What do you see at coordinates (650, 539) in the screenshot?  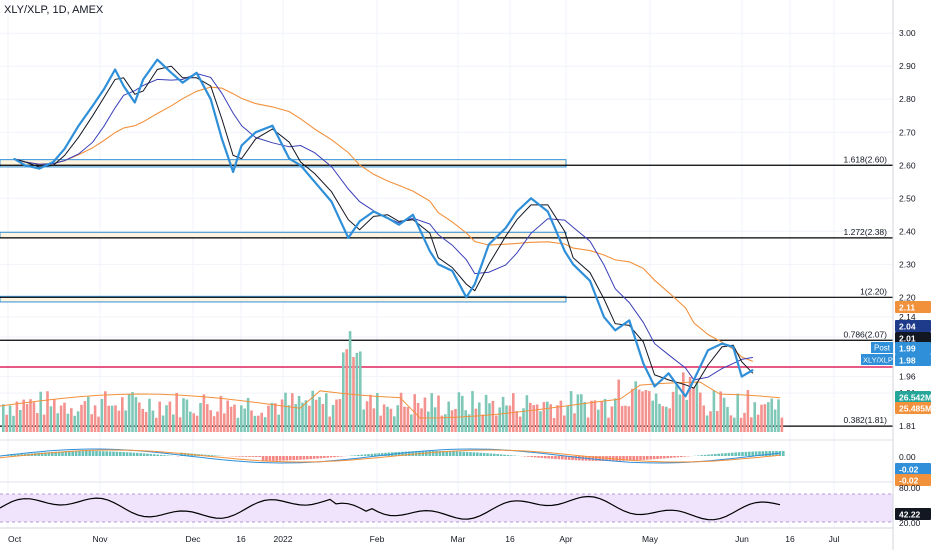 I see `x-tick-label: May` at bounding box center [650, 539].